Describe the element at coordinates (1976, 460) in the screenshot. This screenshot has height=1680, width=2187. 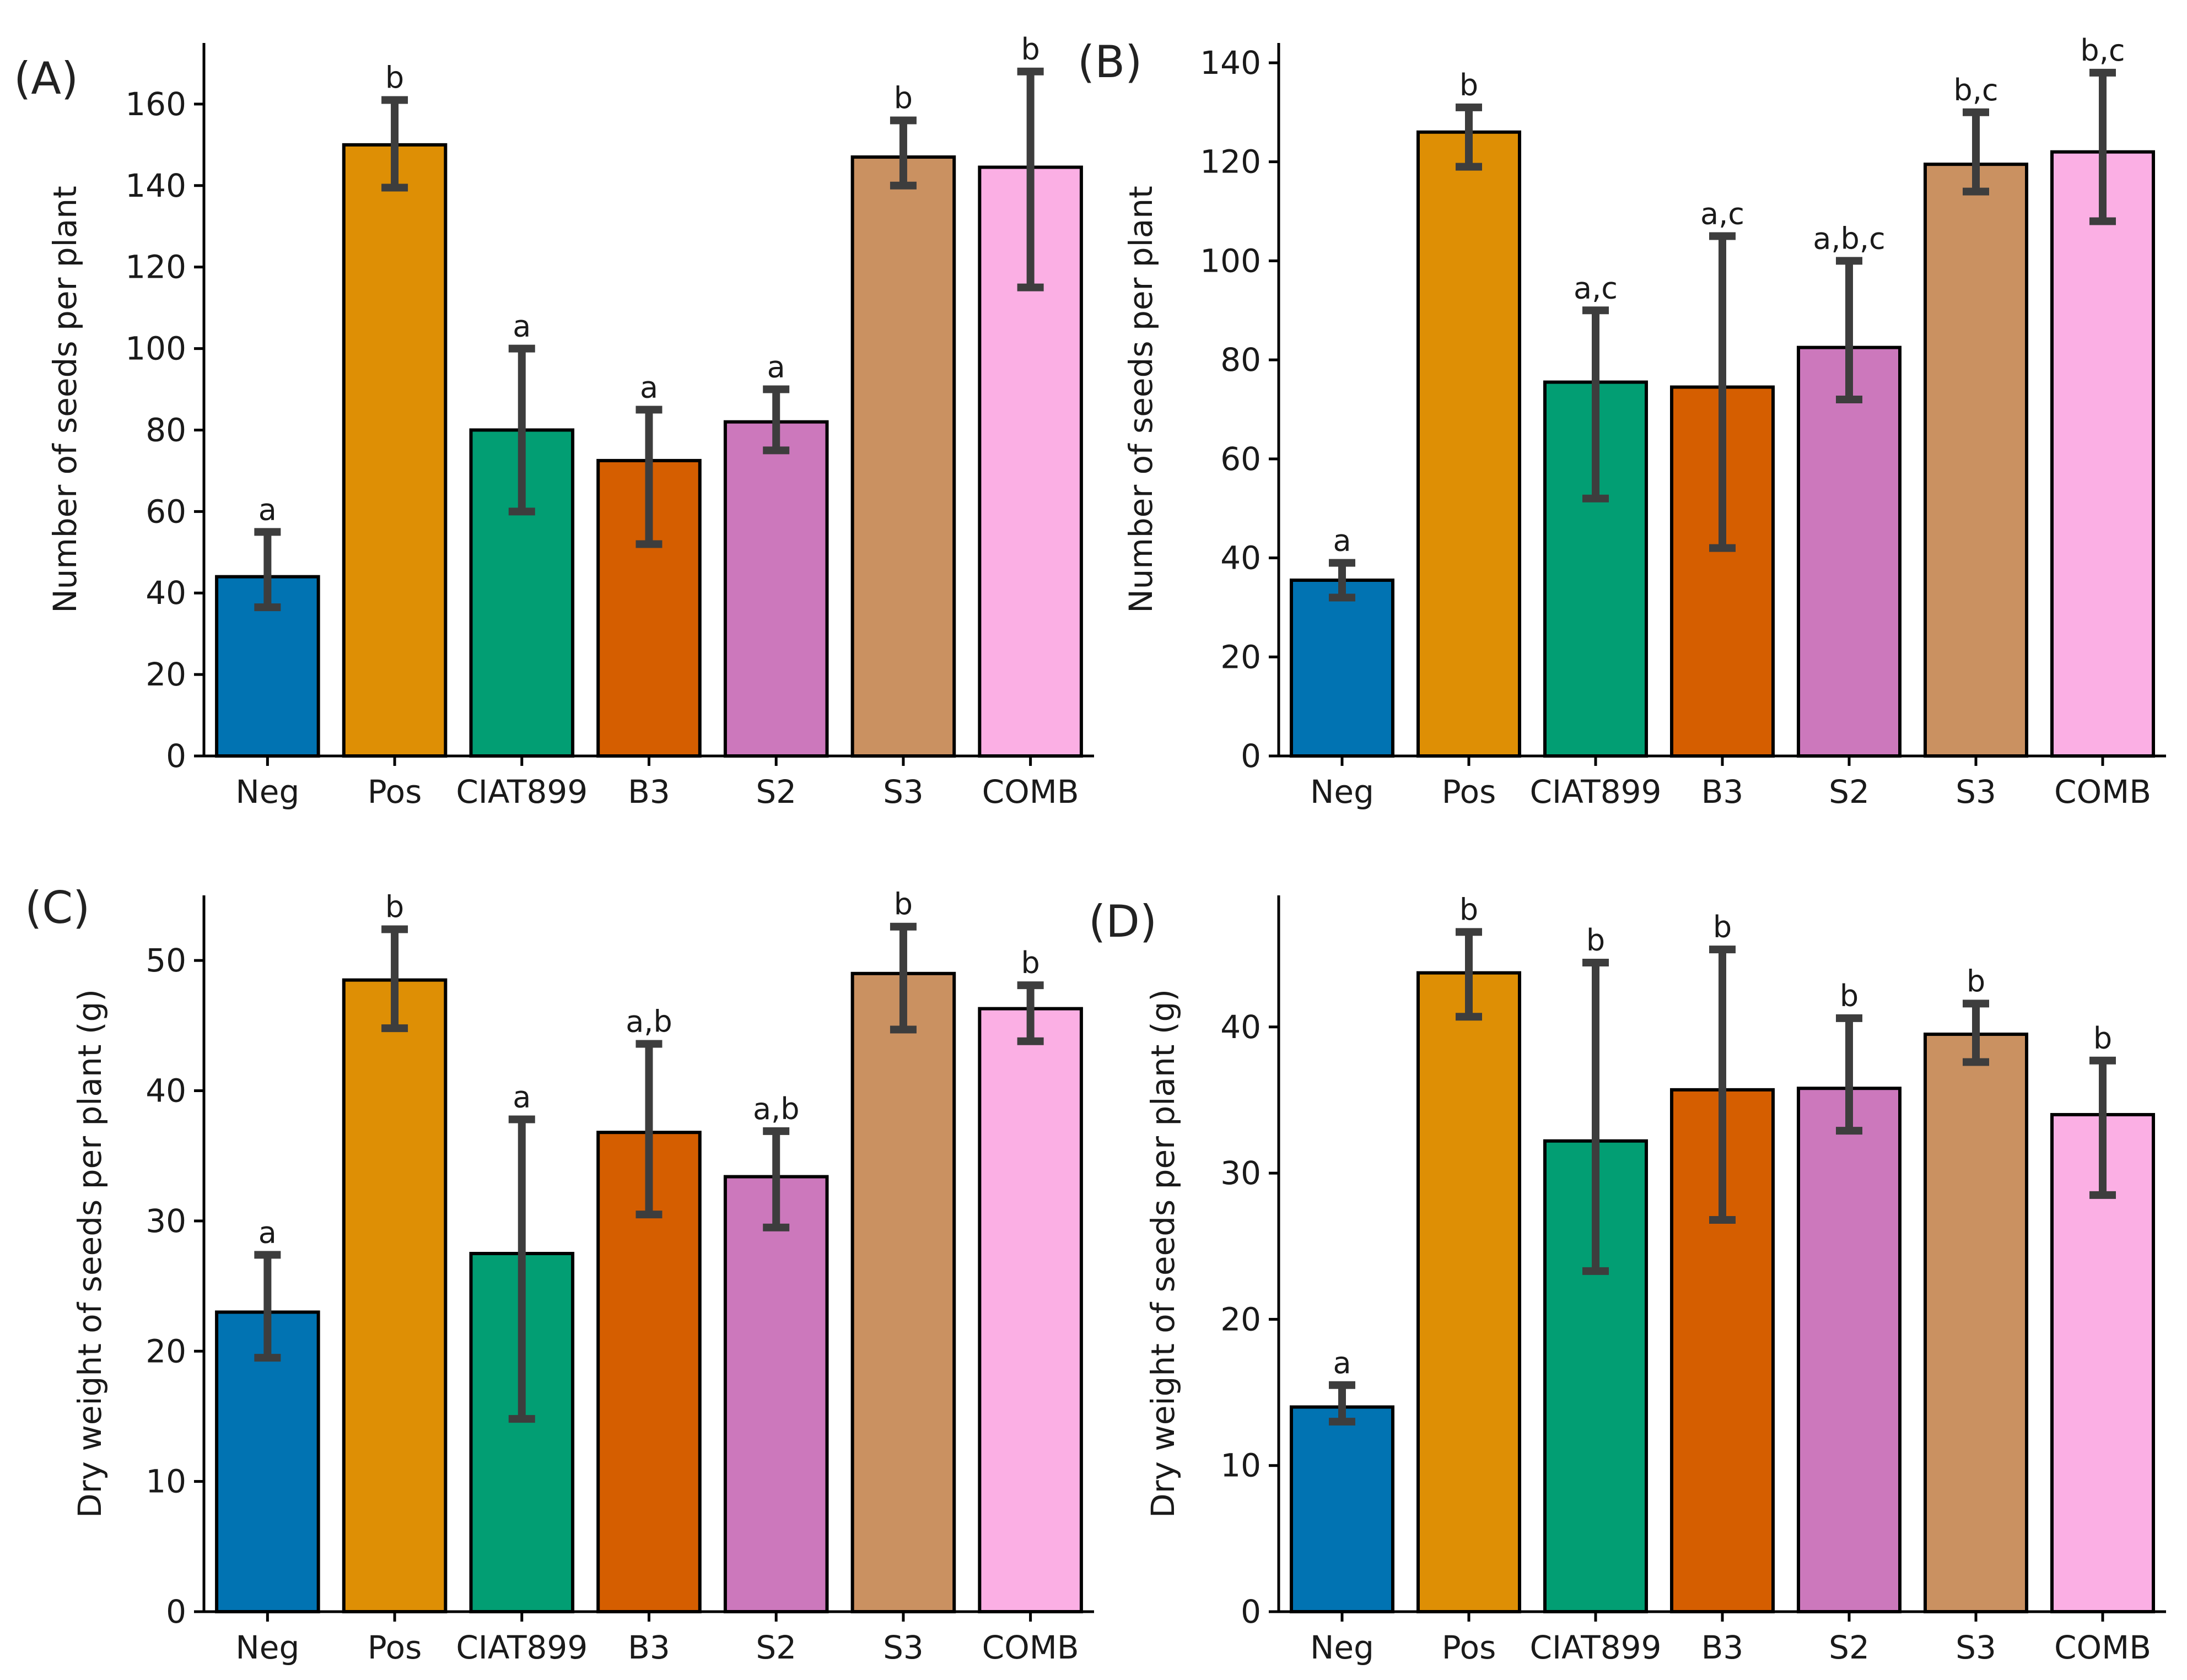
I see `panel-b-bar-s3` at that location.